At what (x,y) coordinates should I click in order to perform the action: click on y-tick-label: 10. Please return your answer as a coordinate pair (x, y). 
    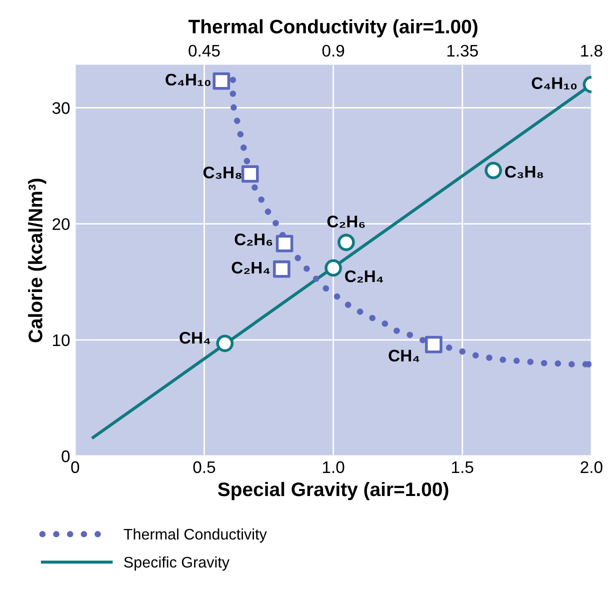
    Looking at the image, I should click on (61, 340).